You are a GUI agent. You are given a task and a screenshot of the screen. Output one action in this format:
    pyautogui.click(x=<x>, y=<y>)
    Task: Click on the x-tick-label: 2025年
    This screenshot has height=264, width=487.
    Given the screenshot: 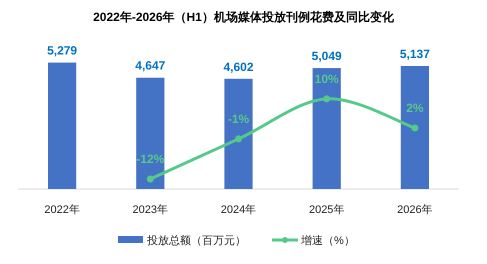 What is the action you would take?
    pyautogui.click(x=326, y=210)
    